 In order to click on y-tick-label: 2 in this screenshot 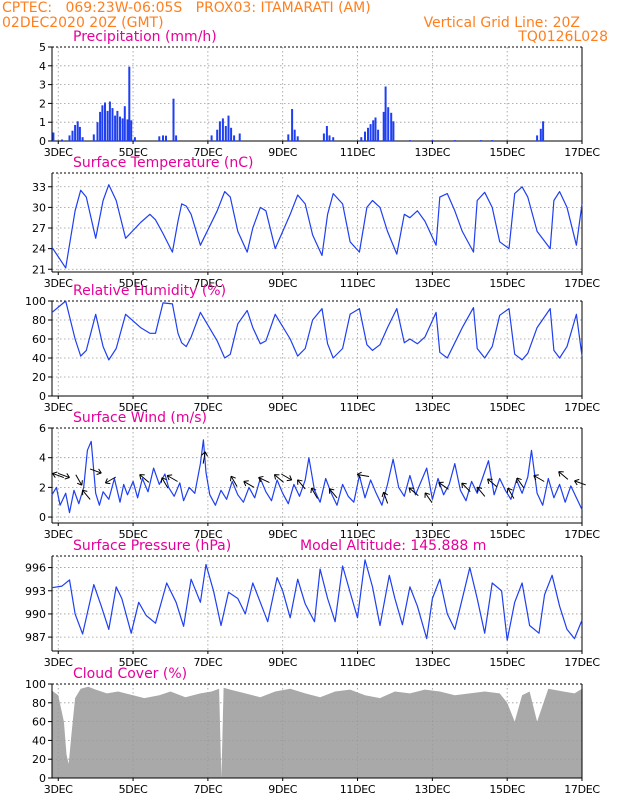, I will do `click(42, 487)`.